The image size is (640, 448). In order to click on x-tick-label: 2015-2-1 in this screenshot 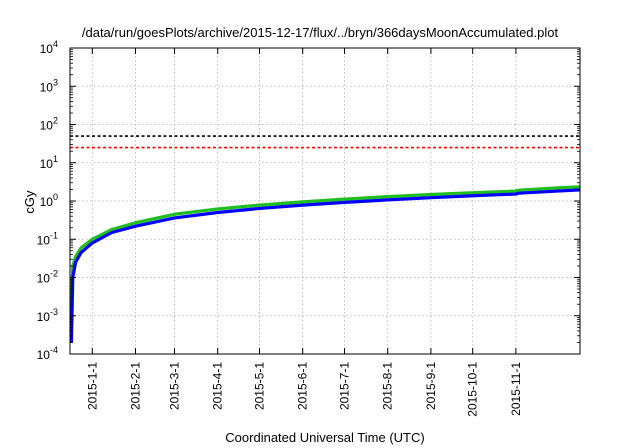, I will do `click(135, 386)`.